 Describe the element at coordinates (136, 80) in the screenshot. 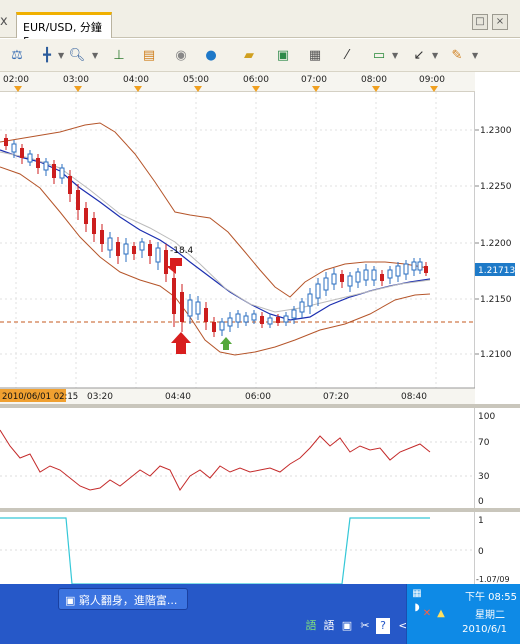

I see `time-label: 04:00` at that location.